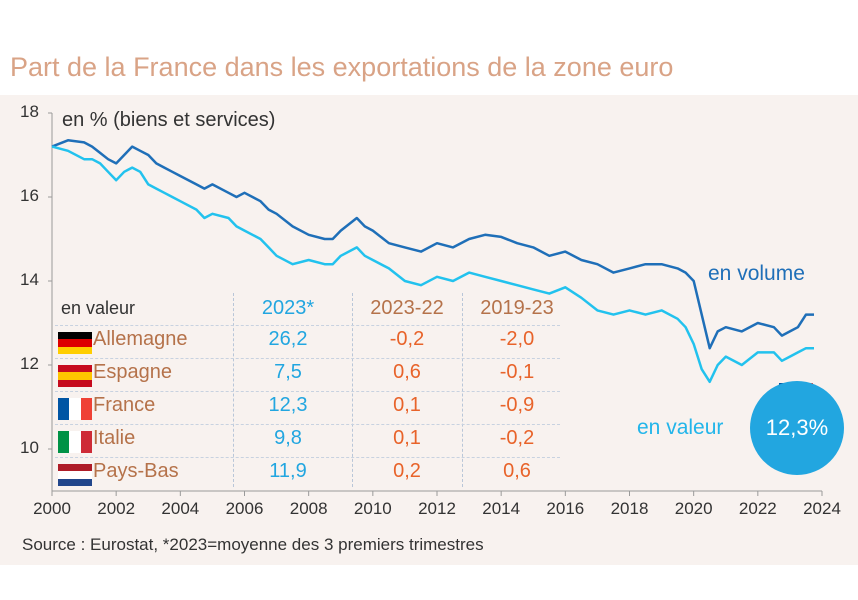  Describe the element at coordinates (169, 120) in the screenshot. I see `y-axis-unit-label: en % (biens et services)` at that location.